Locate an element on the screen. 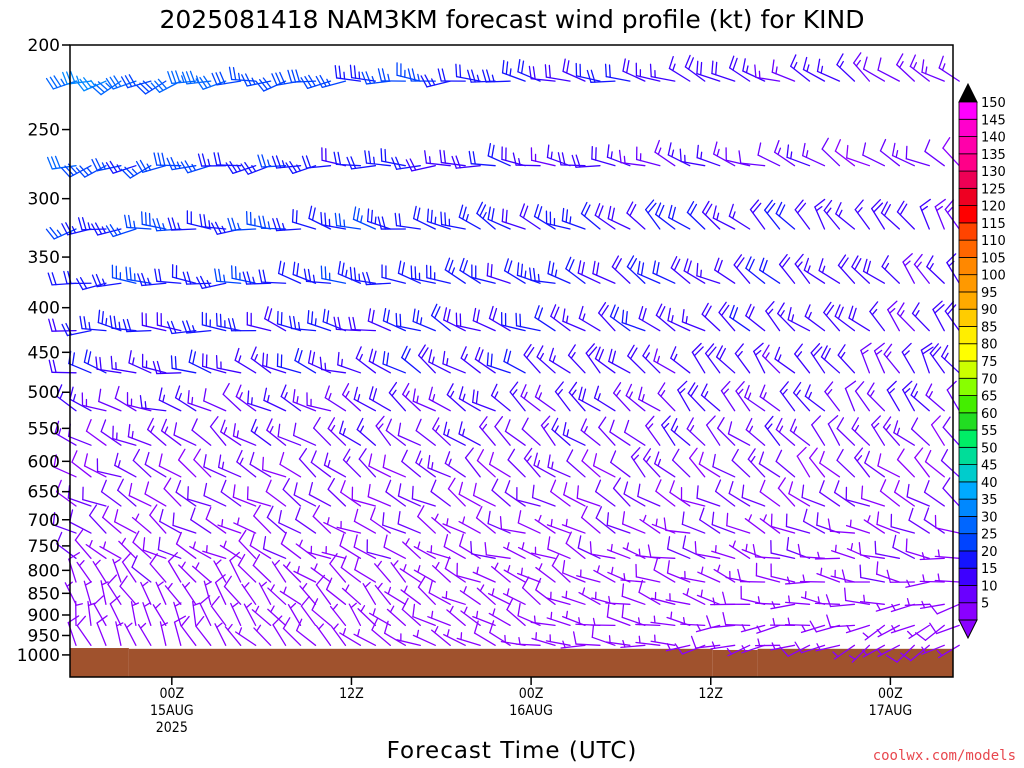 This screenshot has height=768, width=1024. colorbar-label: 70 is located at coordinates (989, 379).